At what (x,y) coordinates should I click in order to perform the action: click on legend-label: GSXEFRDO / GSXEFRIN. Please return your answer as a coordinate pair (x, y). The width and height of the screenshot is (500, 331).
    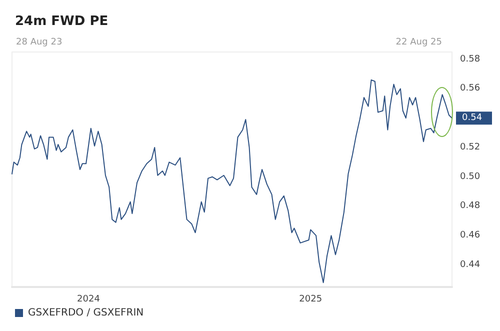
    Looking at the image, I should click on (86, 313).